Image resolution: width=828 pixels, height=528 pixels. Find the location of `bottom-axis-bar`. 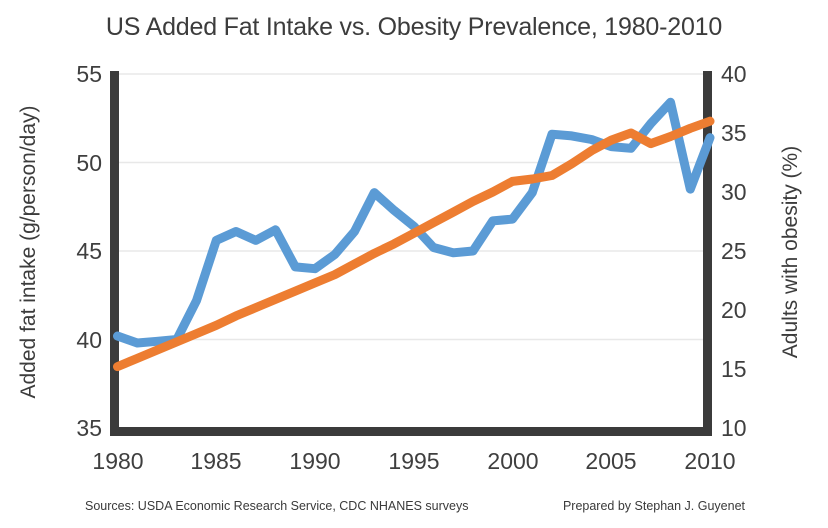

bottom-axis-bar is located at coordinates (411, 431).